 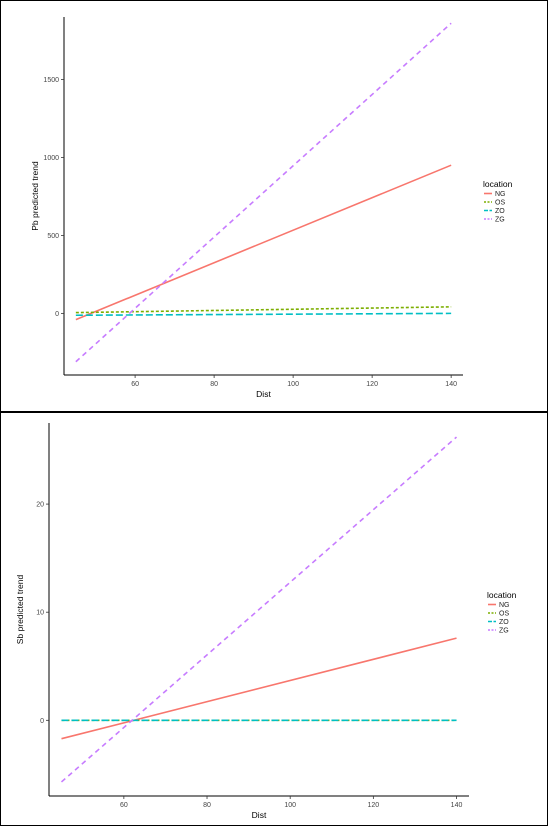 What do you see at coordinates (263, 314) in the screenshot?
I see `series-line-zo` at bounding box center [263, 314].